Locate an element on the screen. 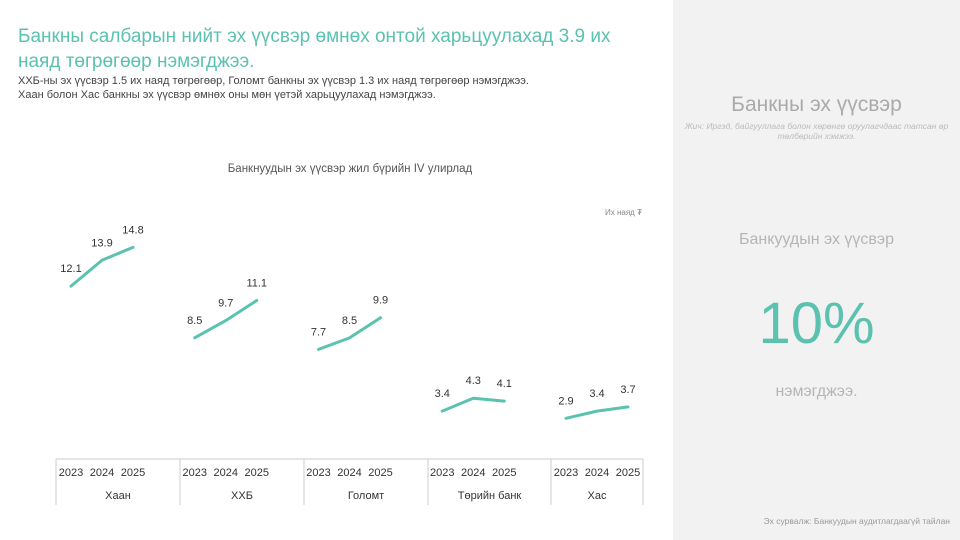 The image size is (960, 540). data-label: 14.8 is located at coordinates (132, 230).